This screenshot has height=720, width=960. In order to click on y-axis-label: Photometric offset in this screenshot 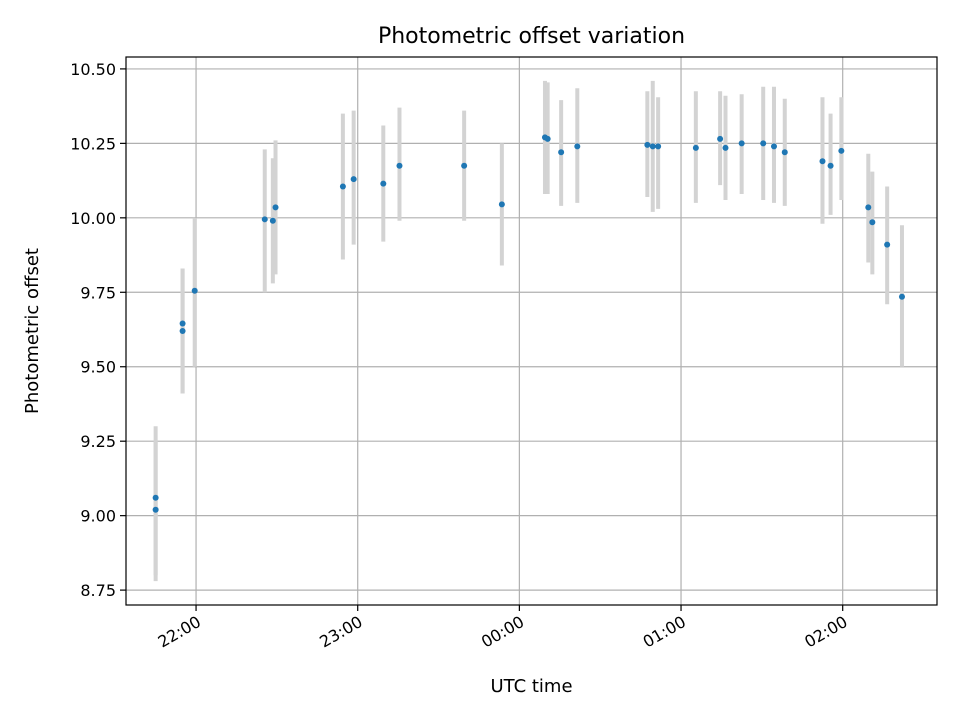, I will do `click(32, 331)`.